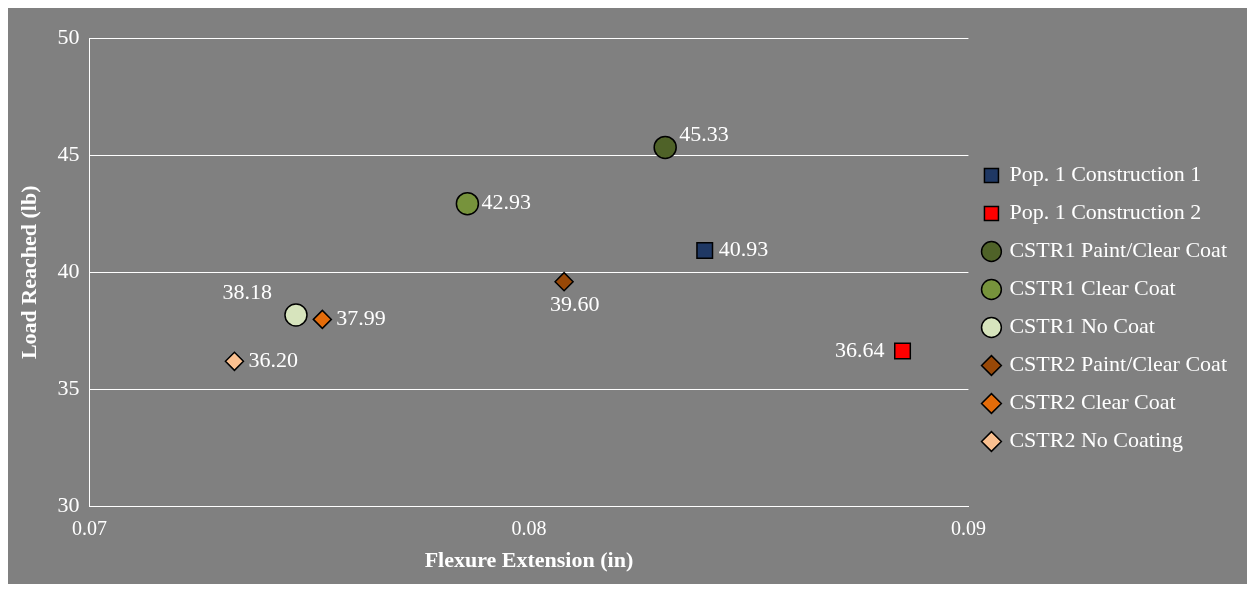 This screenshot has height=592, width=1255. Describe the element at coordinates (506, 202) in the screenshot. I see `data-label: 42.93` at that location.